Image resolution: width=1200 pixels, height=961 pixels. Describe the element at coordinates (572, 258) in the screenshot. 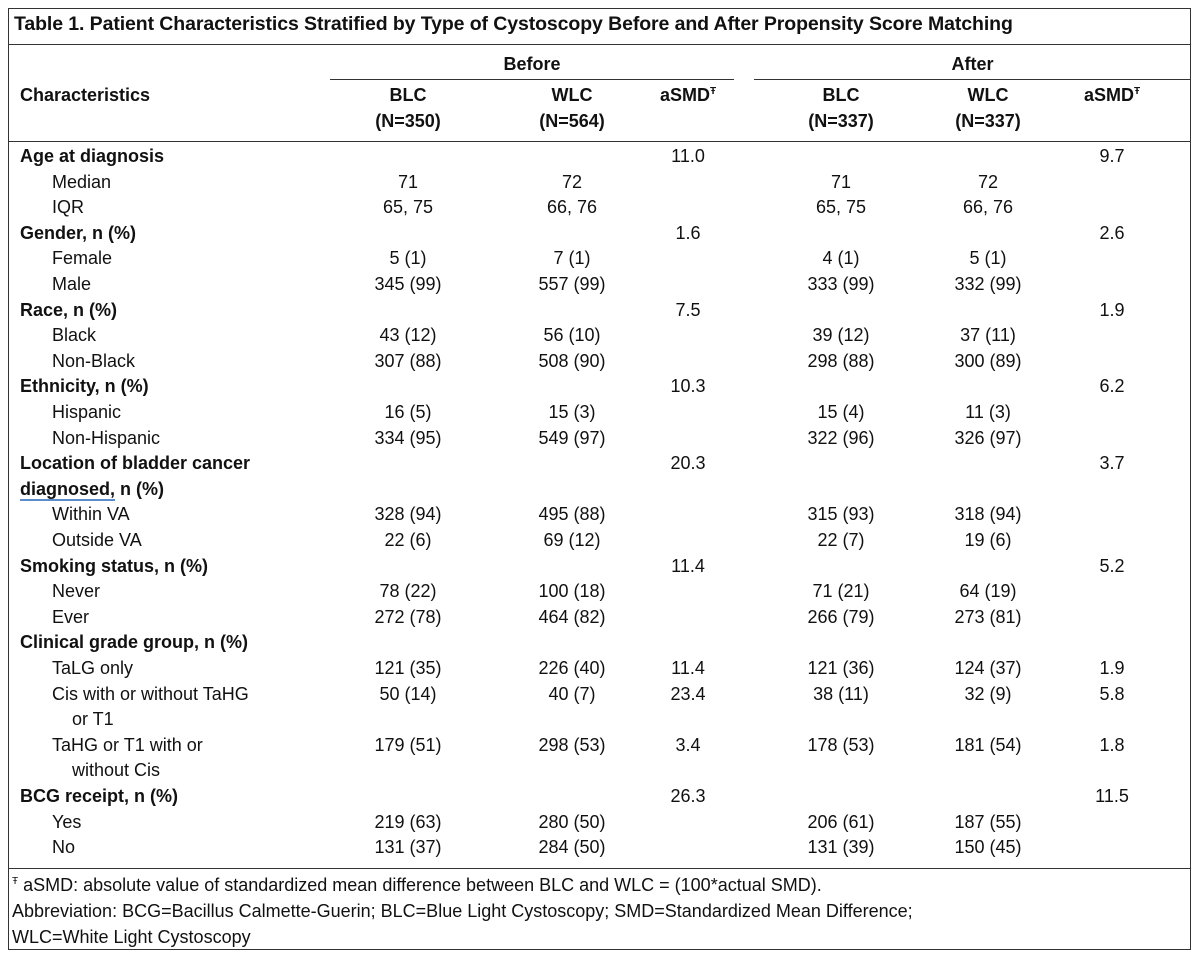

I see `cell-wb: 7 (1)` at that location.